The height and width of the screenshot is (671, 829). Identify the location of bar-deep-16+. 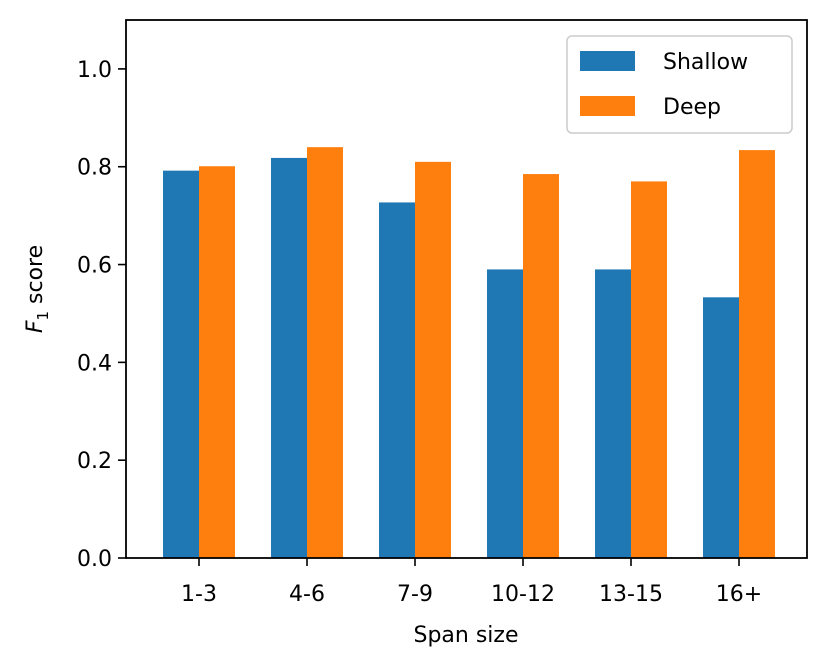
(757, 354).